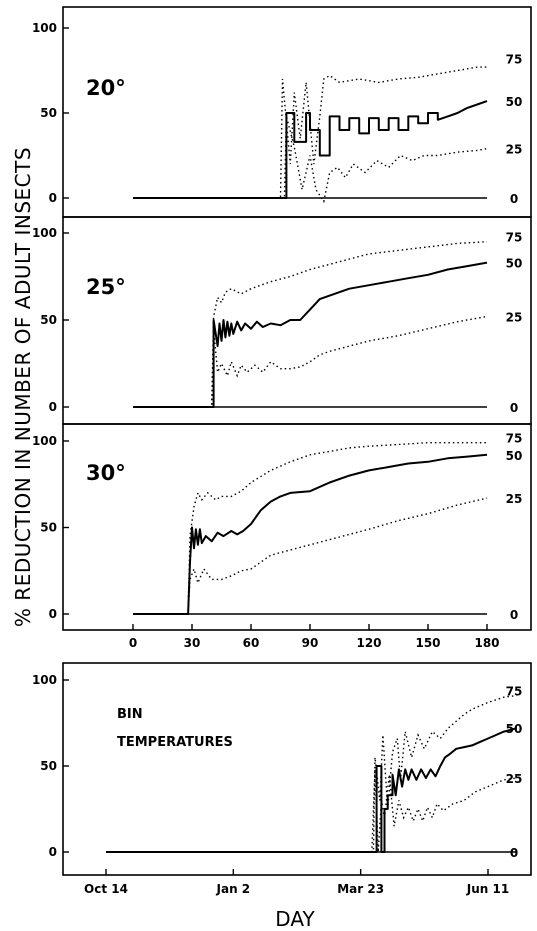 Image resolution: width=537 pixels, height=931 pixels. Describe the element at coordinates (175, 742) in the screenshot. I see `panel-annotation: TEMPERATURES` at that location.